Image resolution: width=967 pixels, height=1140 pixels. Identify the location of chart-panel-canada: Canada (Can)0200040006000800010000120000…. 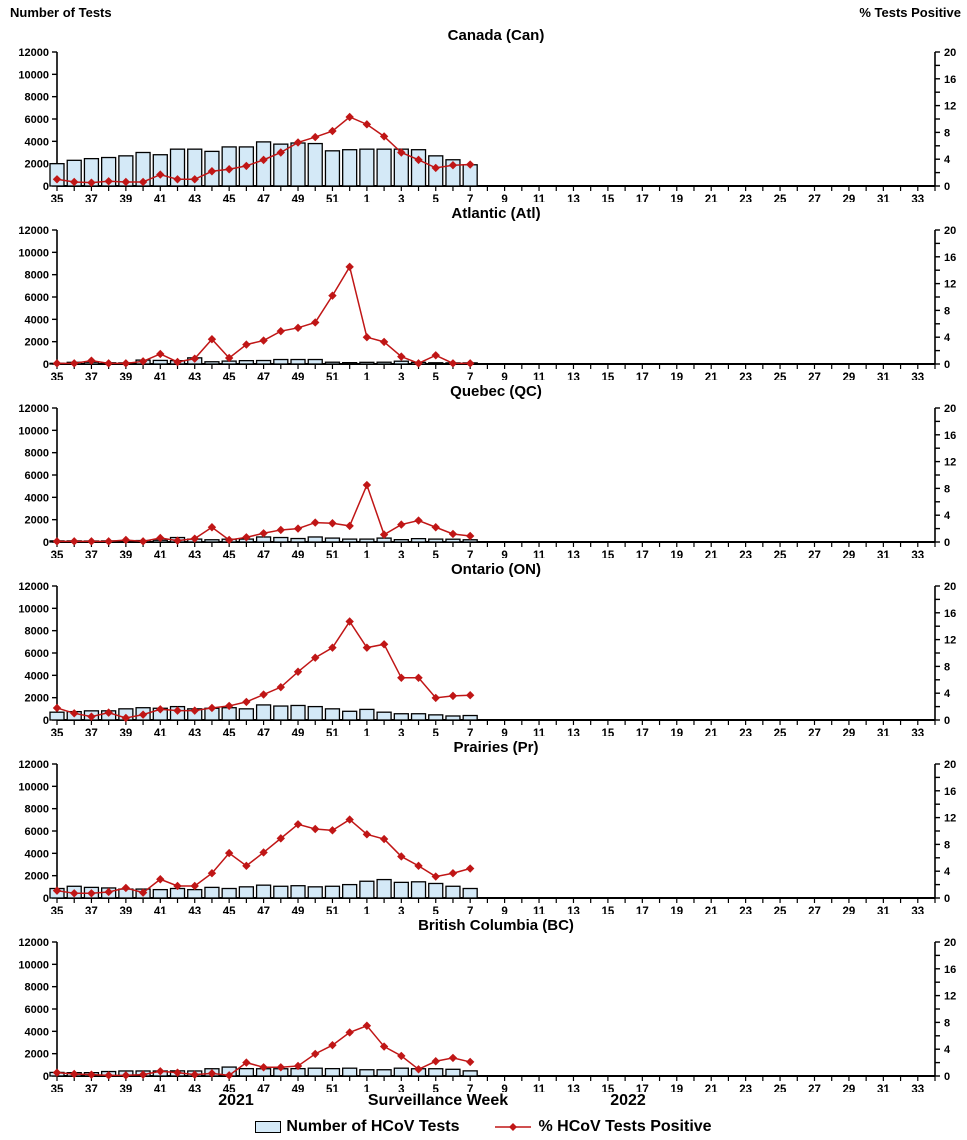
(487, 114).